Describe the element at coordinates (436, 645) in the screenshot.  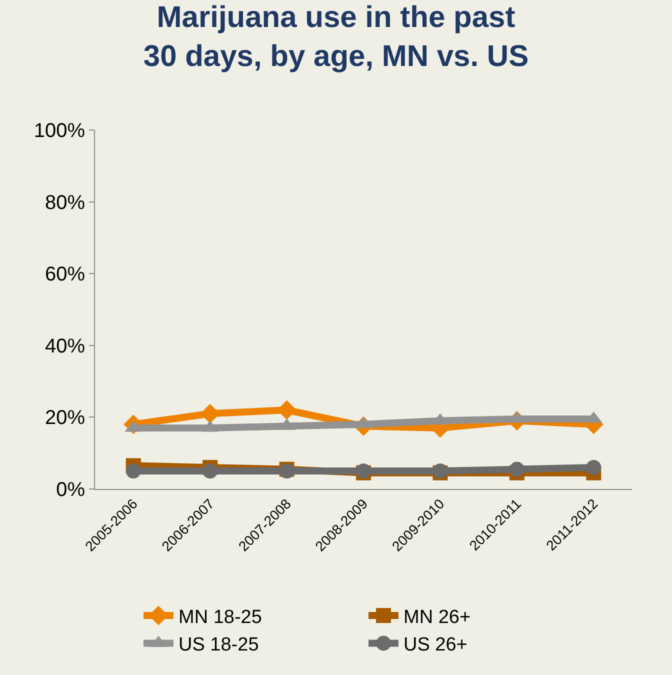
I see `legend-label: US 26+` at that location.